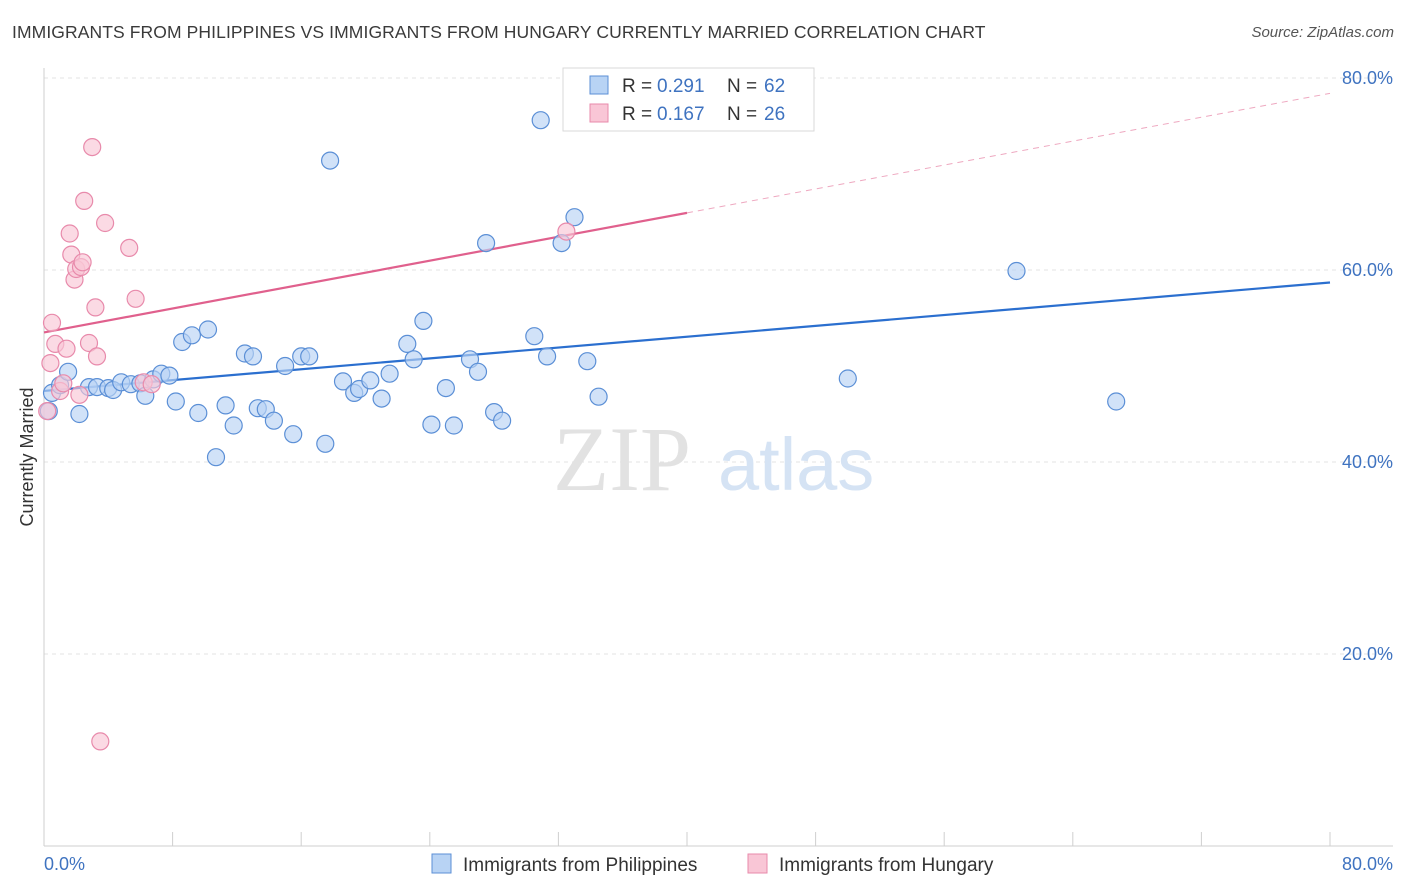 This screenshot has height=892, width=1406. Describe the element at coordinates (796, 464) in the screenshot. I see `watermark-atlas: atlas` at that location.